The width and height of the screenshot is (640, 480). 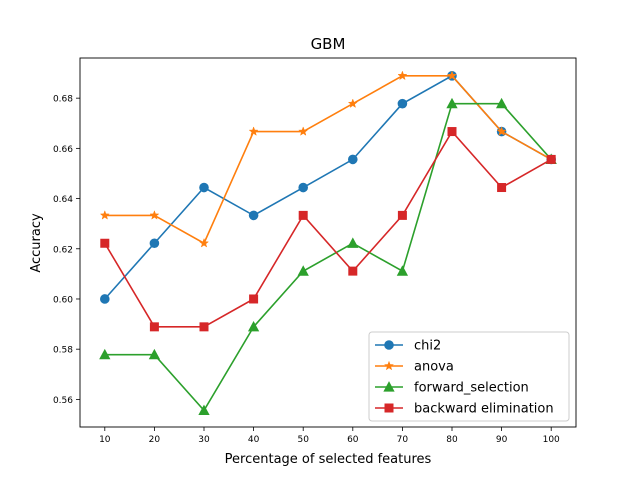 I want to click on x-tick-label: 50, so click(x=303, y=440).